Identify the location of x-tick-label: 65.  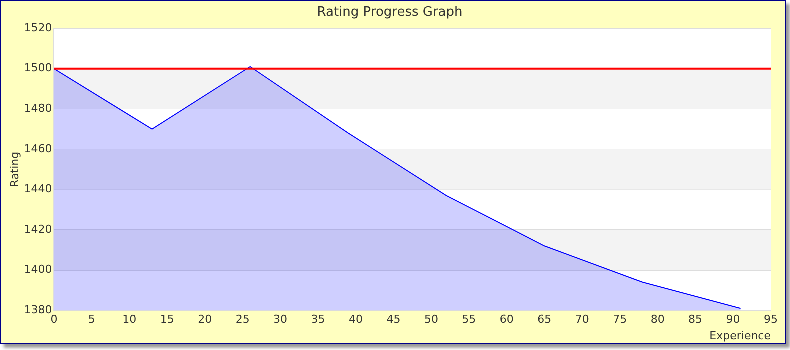
(545, 319).